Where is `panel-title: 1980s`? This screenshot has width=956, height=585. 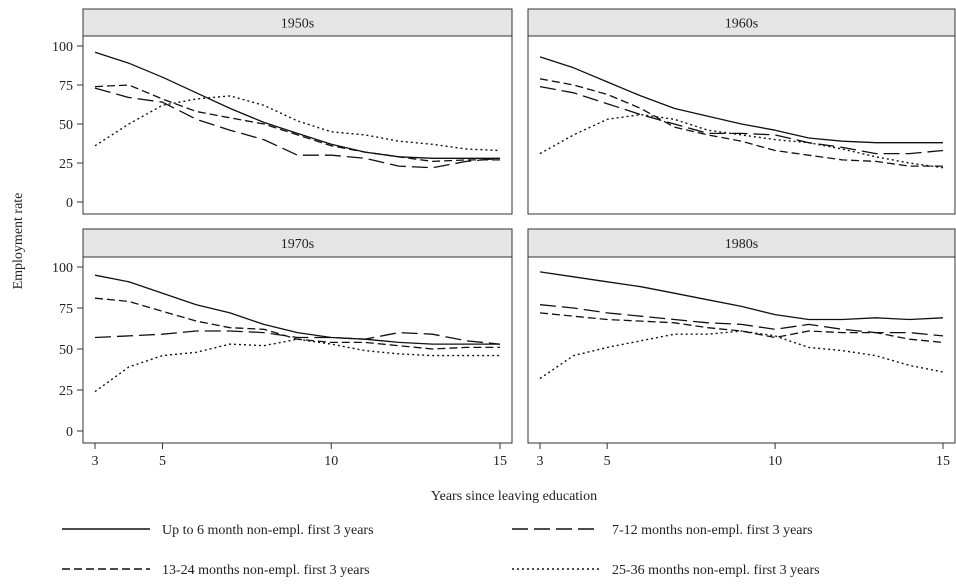
panel-title: 1980s is located at coordinates (741, 244).